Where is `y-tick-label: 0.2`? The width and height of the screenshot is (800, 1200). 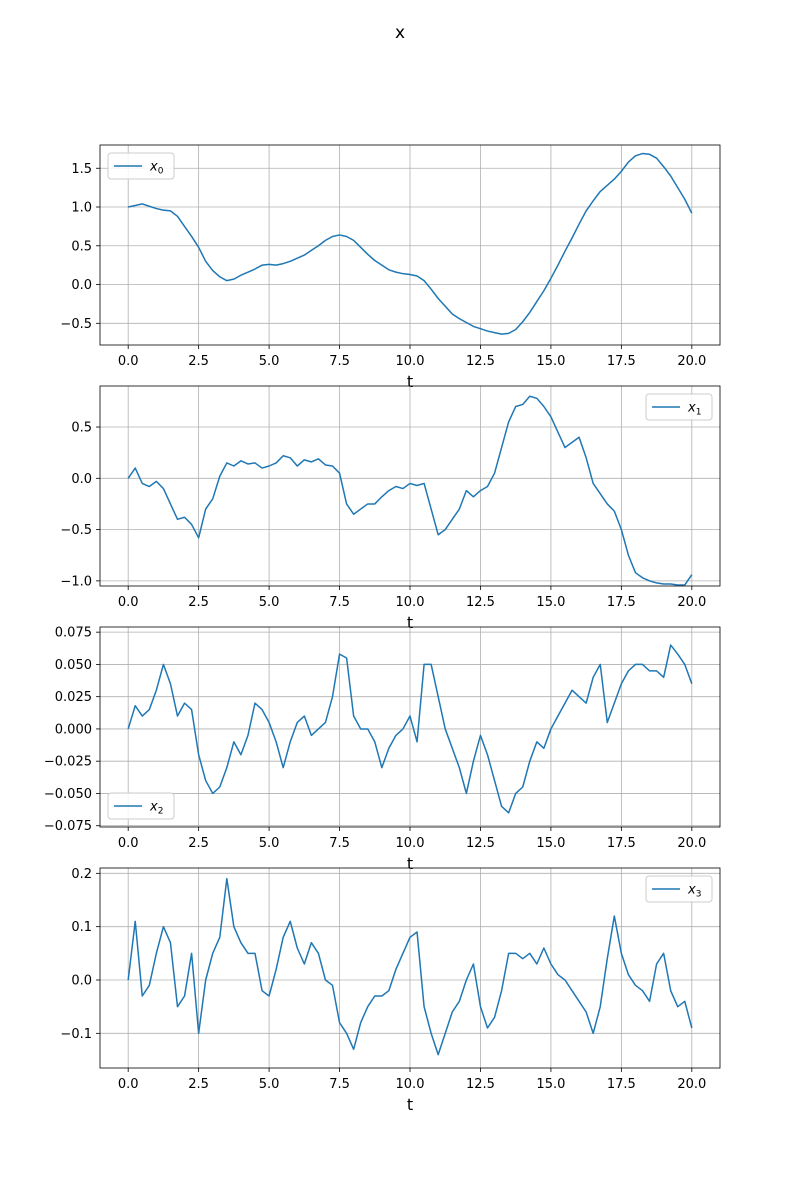
y-tick-label: 0.2 is located at coordinates (81, 874).